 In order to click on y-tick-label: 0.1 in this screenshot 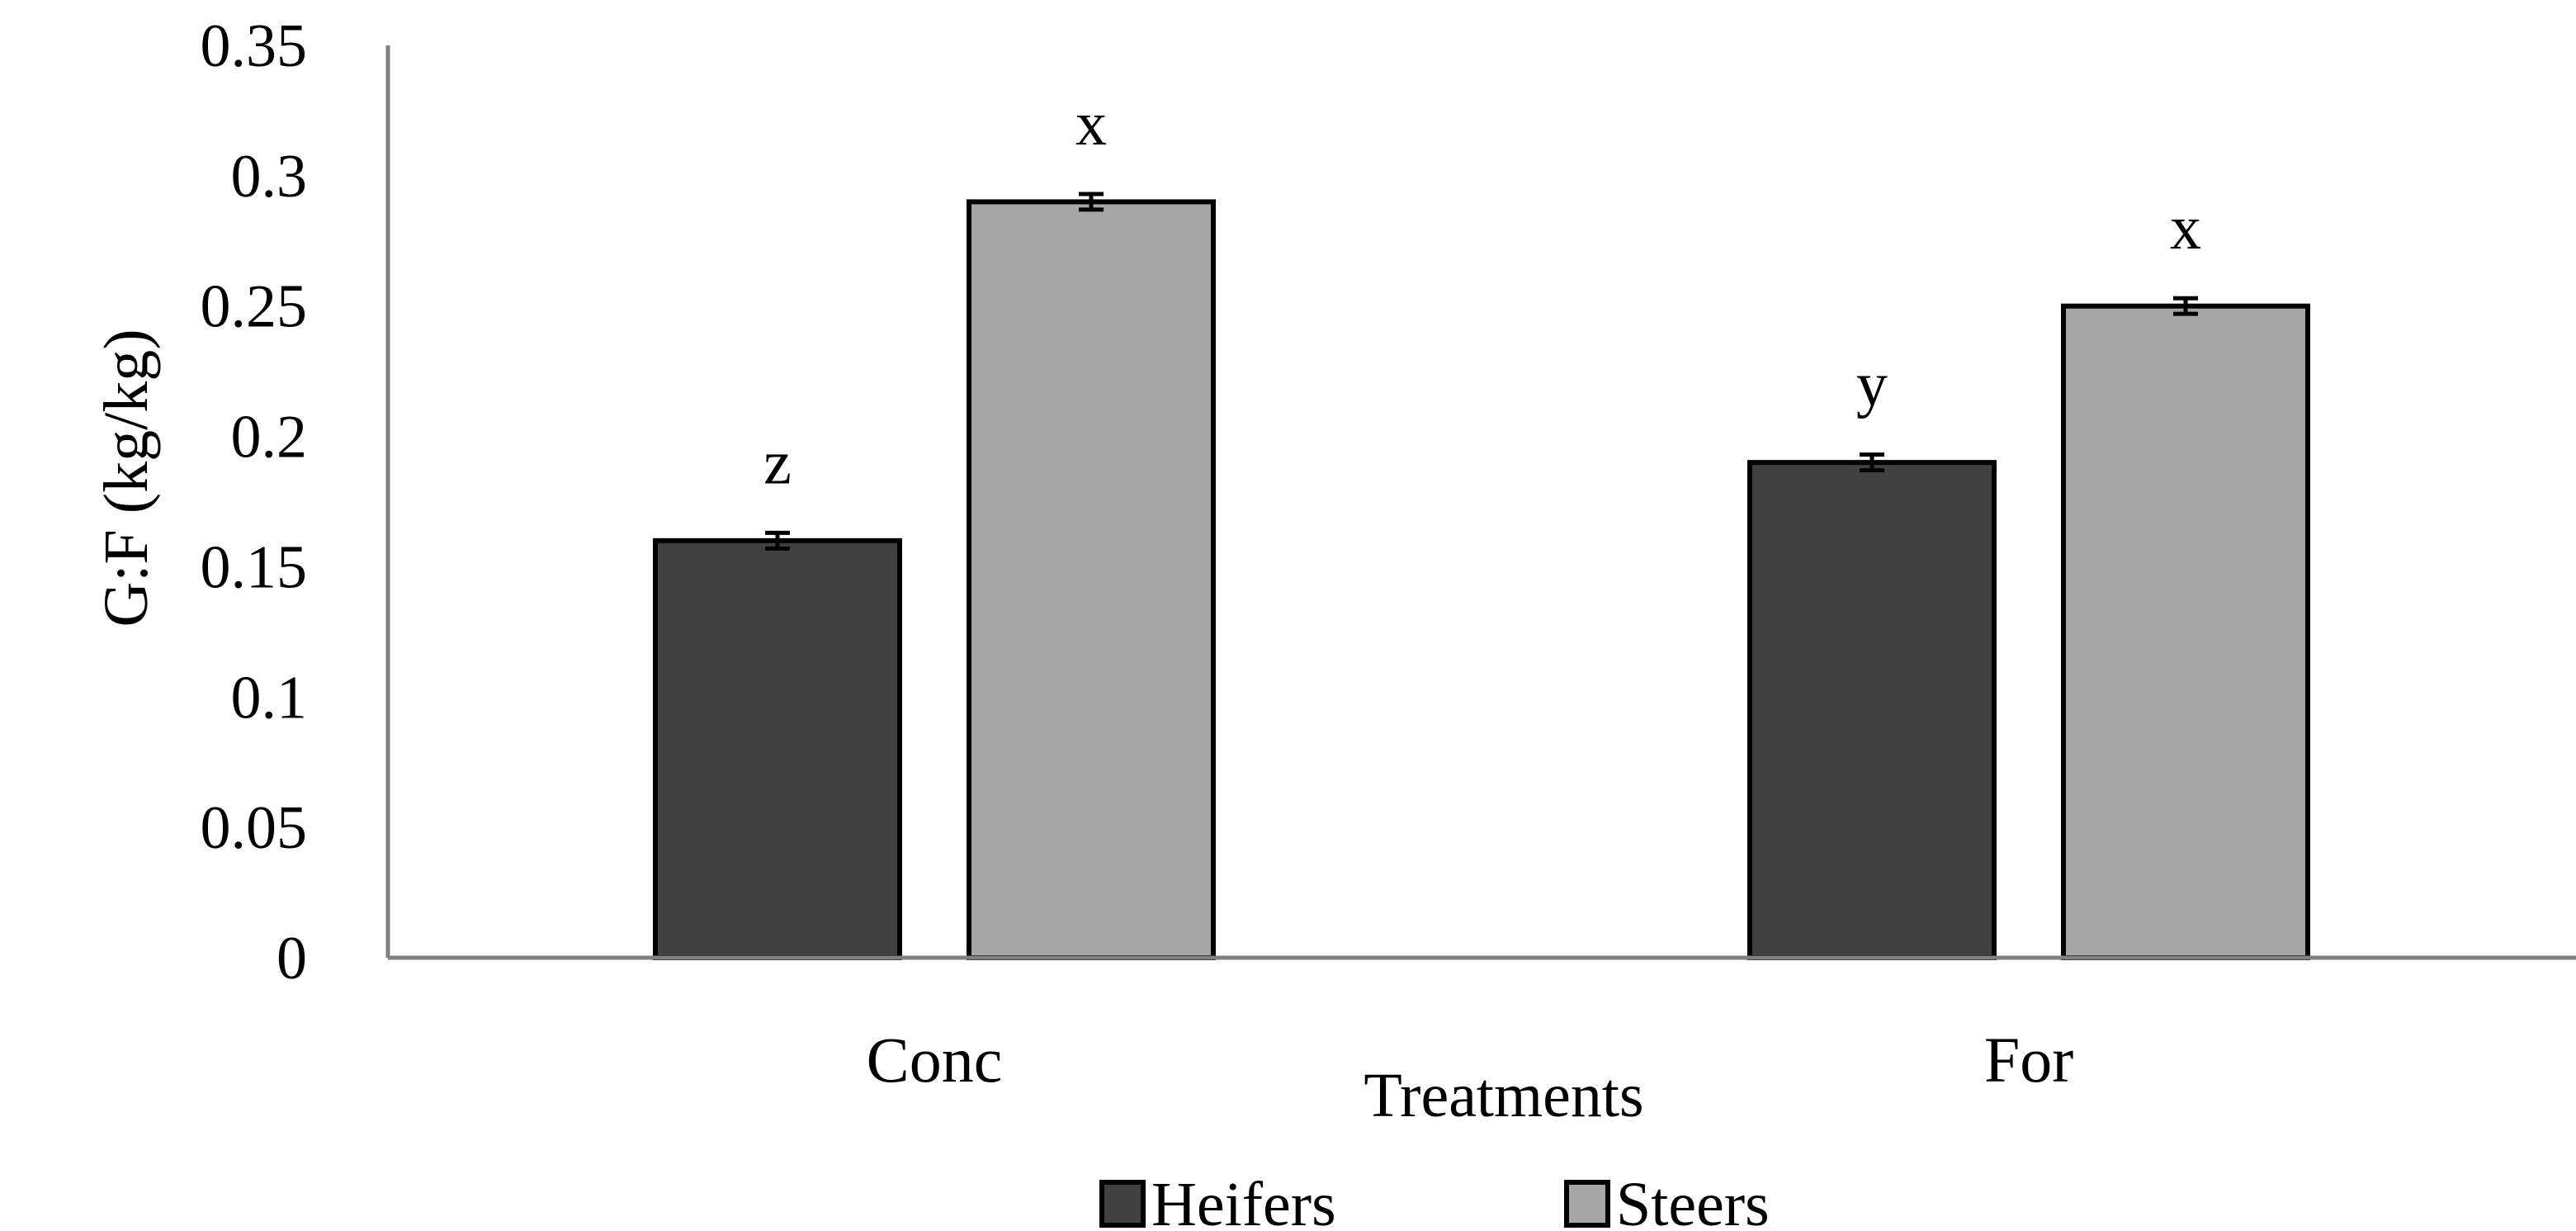, I will do `click(269, 697)`.